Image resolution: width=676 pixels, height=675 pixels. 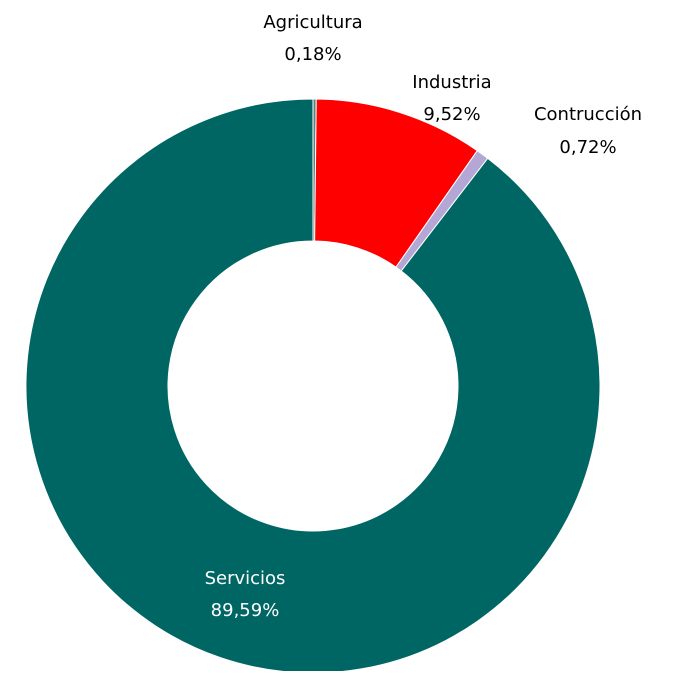 What do you see at coordinates (312, 54) in the screenshot?
I see `value-label-agricultura: 0,18%` at bounding box center [312, 54].